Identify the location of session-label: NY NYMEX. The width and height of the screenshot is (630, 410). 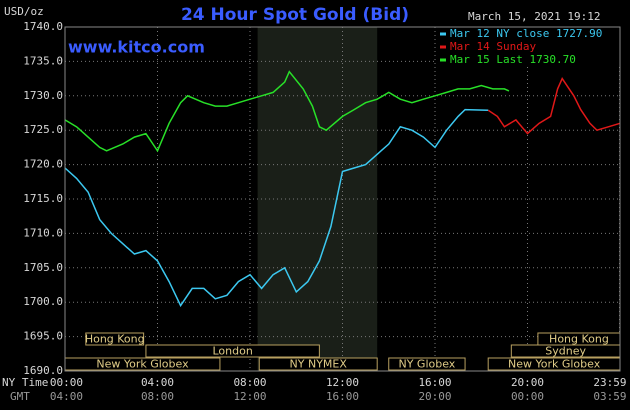
(319, 364).